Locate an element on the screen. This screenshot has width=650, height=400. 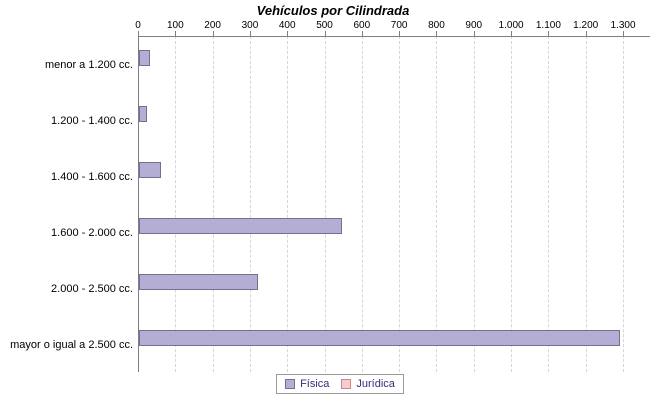
category-label: 1.600 - 2.000 cc. is located at coordinates (92, 233).